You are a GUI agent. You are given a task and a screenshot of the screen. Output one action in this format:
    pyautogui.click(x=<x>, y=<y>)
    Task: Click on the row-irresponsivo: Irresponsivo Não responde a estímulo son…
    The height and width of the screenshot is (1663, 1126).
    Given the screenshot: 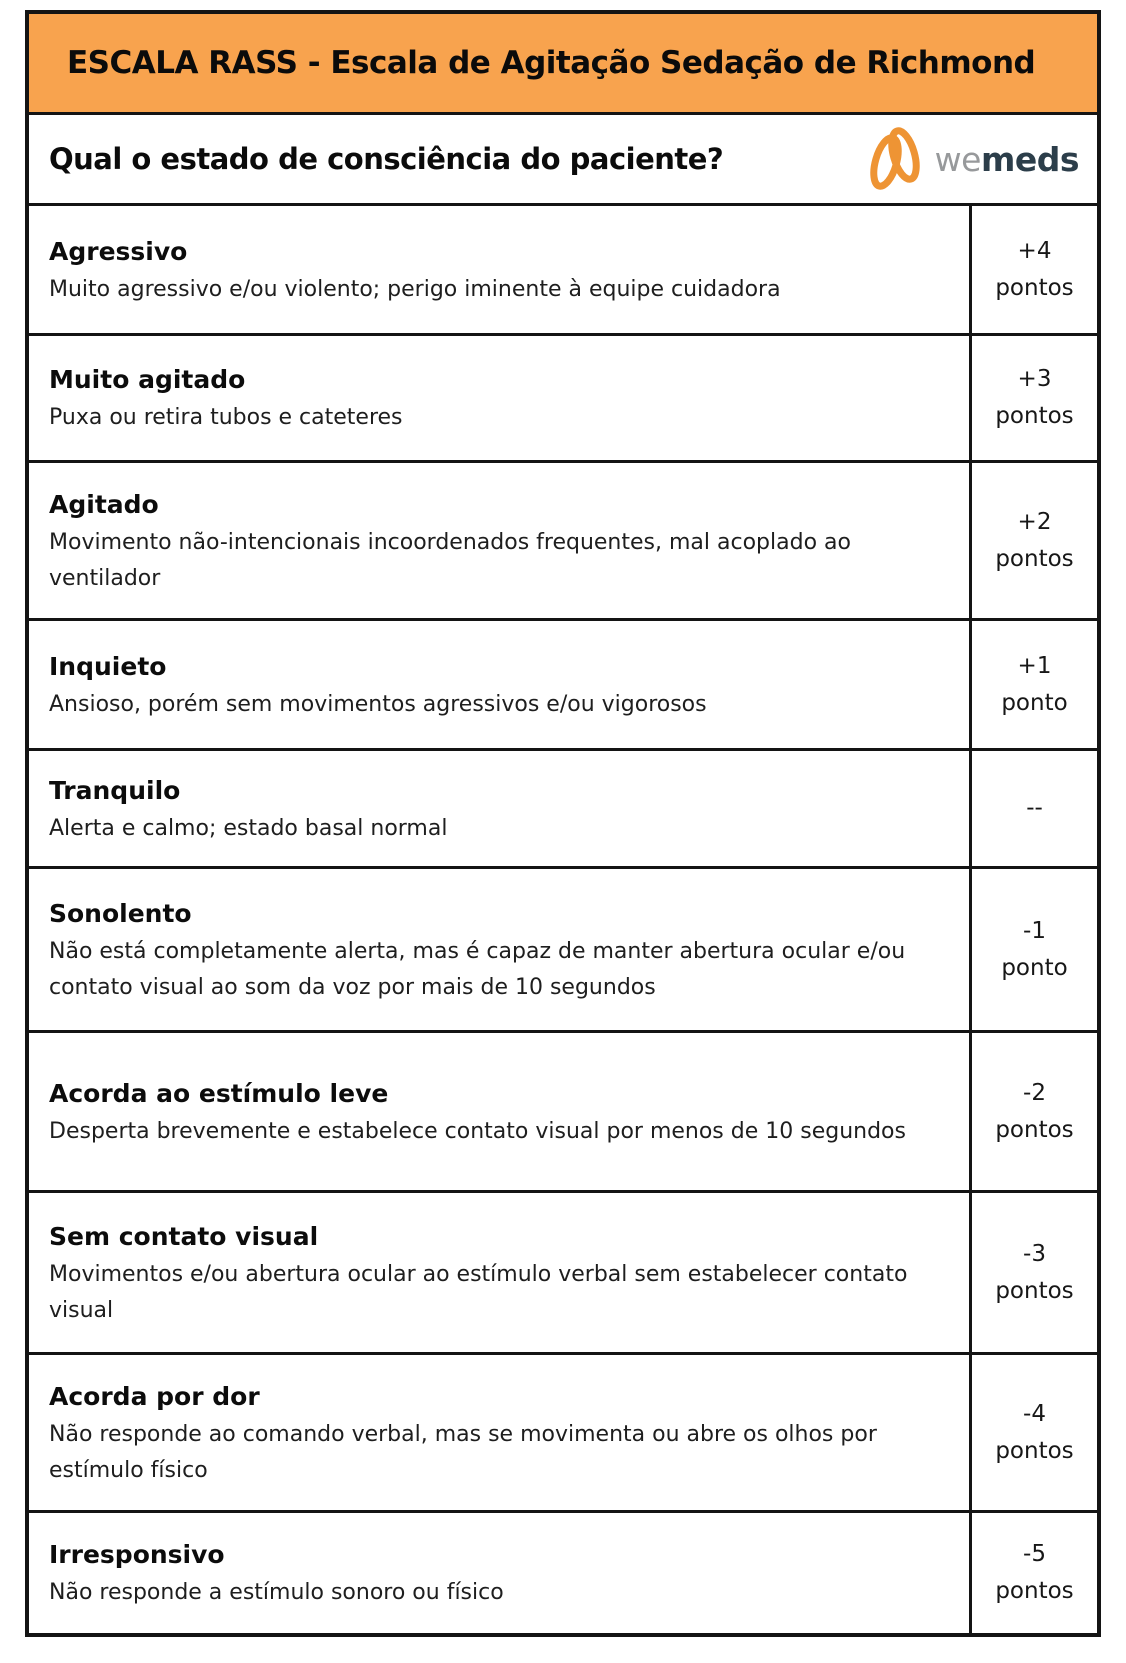 What is the action you would take?
    pyautogui.click(x=563, y=1571)
    